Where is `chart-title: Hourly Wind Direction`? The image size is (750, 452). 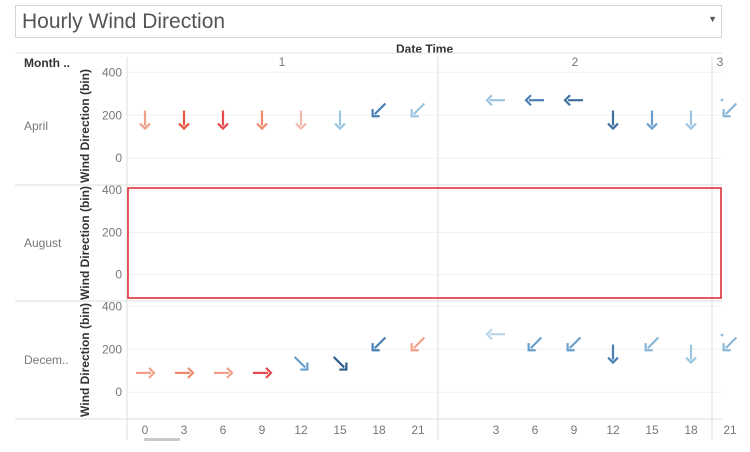
chart-title: Hourly Wind Direction is located at coordinates (124, 21).